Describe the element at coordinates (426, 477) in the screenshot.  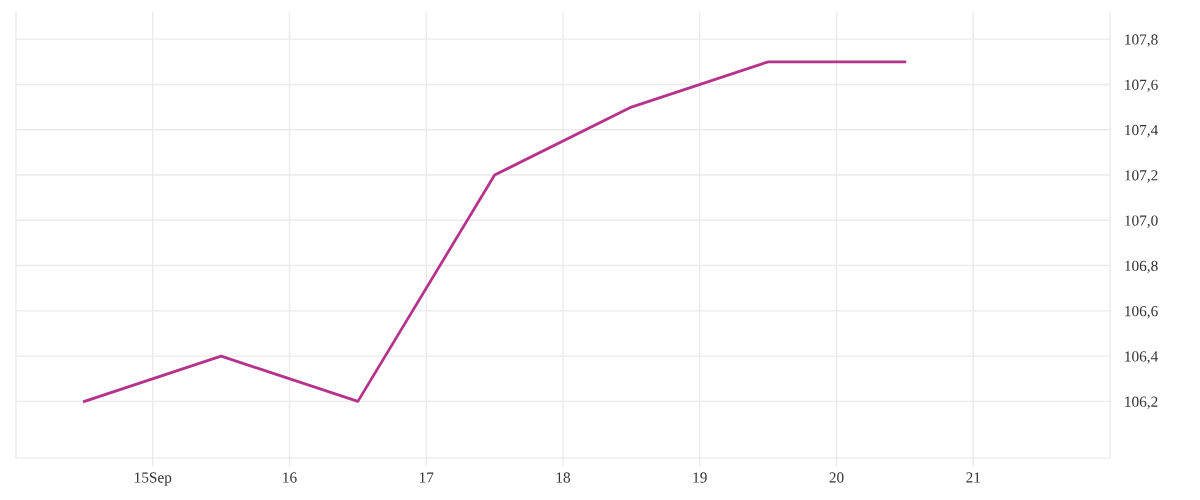
I see `x-tick-label: 17` at that location.